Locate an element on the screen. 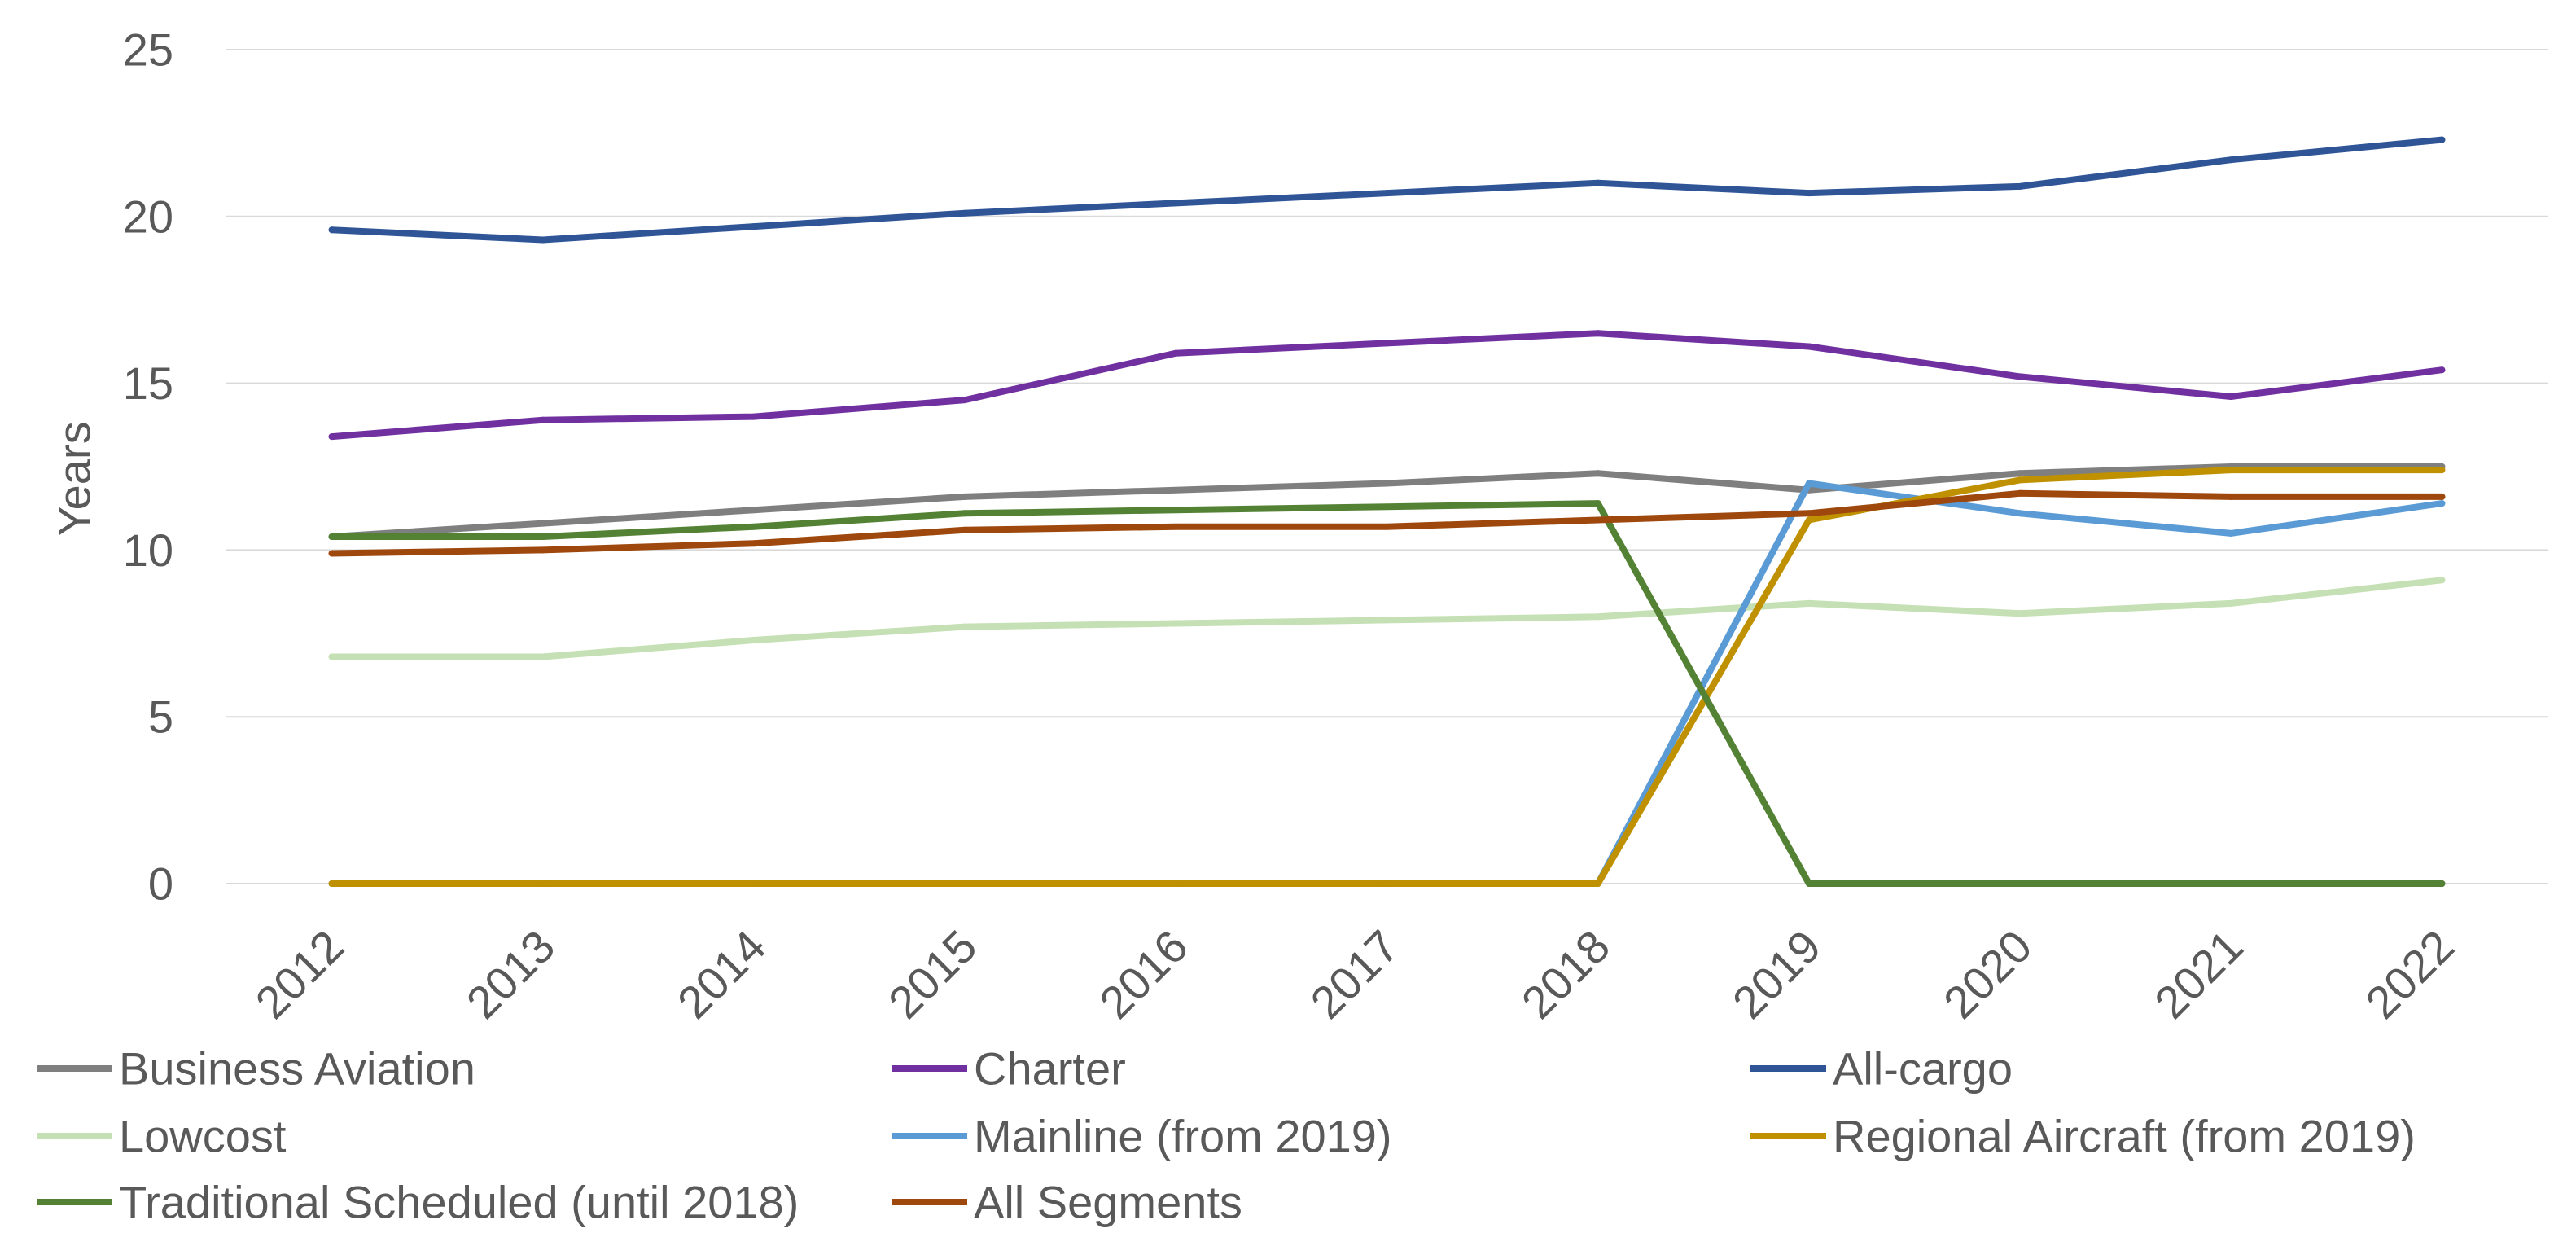 Image resolution: width=2576 pixels, height=1233 pixels. data-point-traditional-scheduled-until-2018-2016 is located at coordinates (1176, 510).